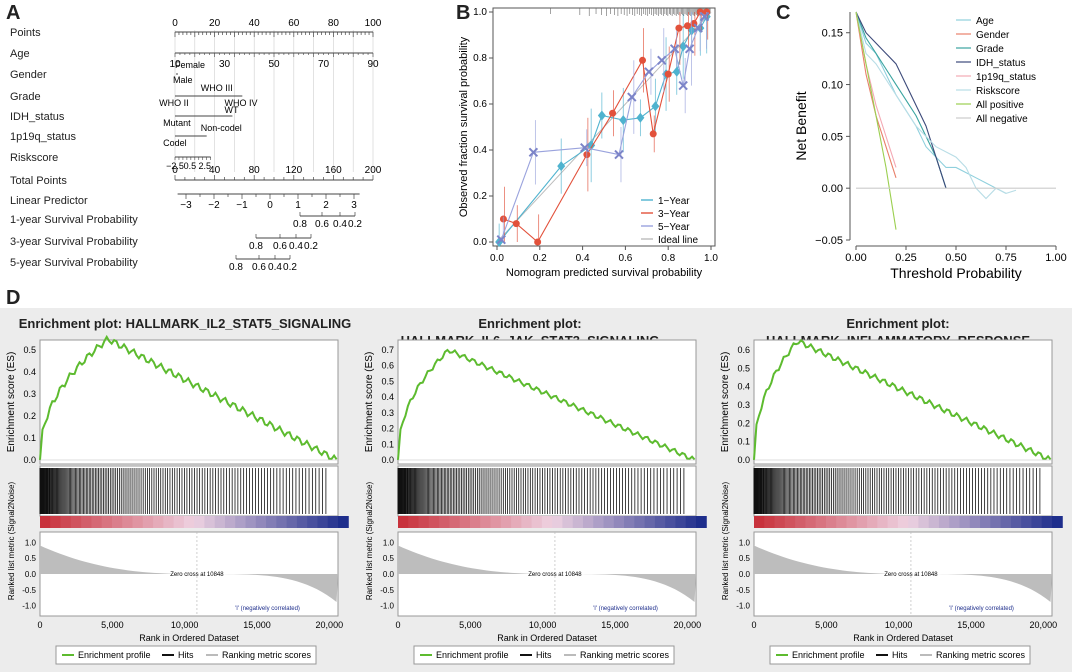 The image size is (1072, 672). Describe the element at coordinates (711, 258) in the screenshot. I see `calib-x-tick-label: 1.0` at that location.